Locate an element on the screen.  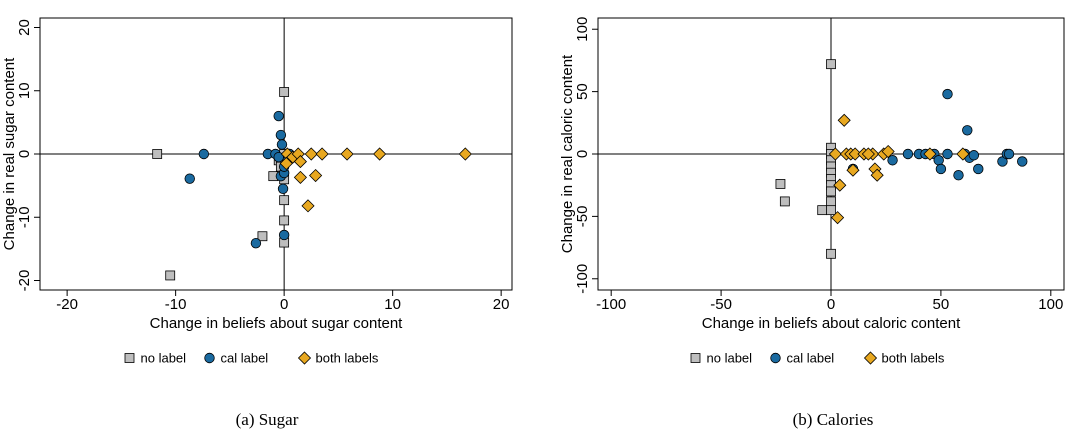
x-tick-label: 100 is located at coordinates (1050, 304).